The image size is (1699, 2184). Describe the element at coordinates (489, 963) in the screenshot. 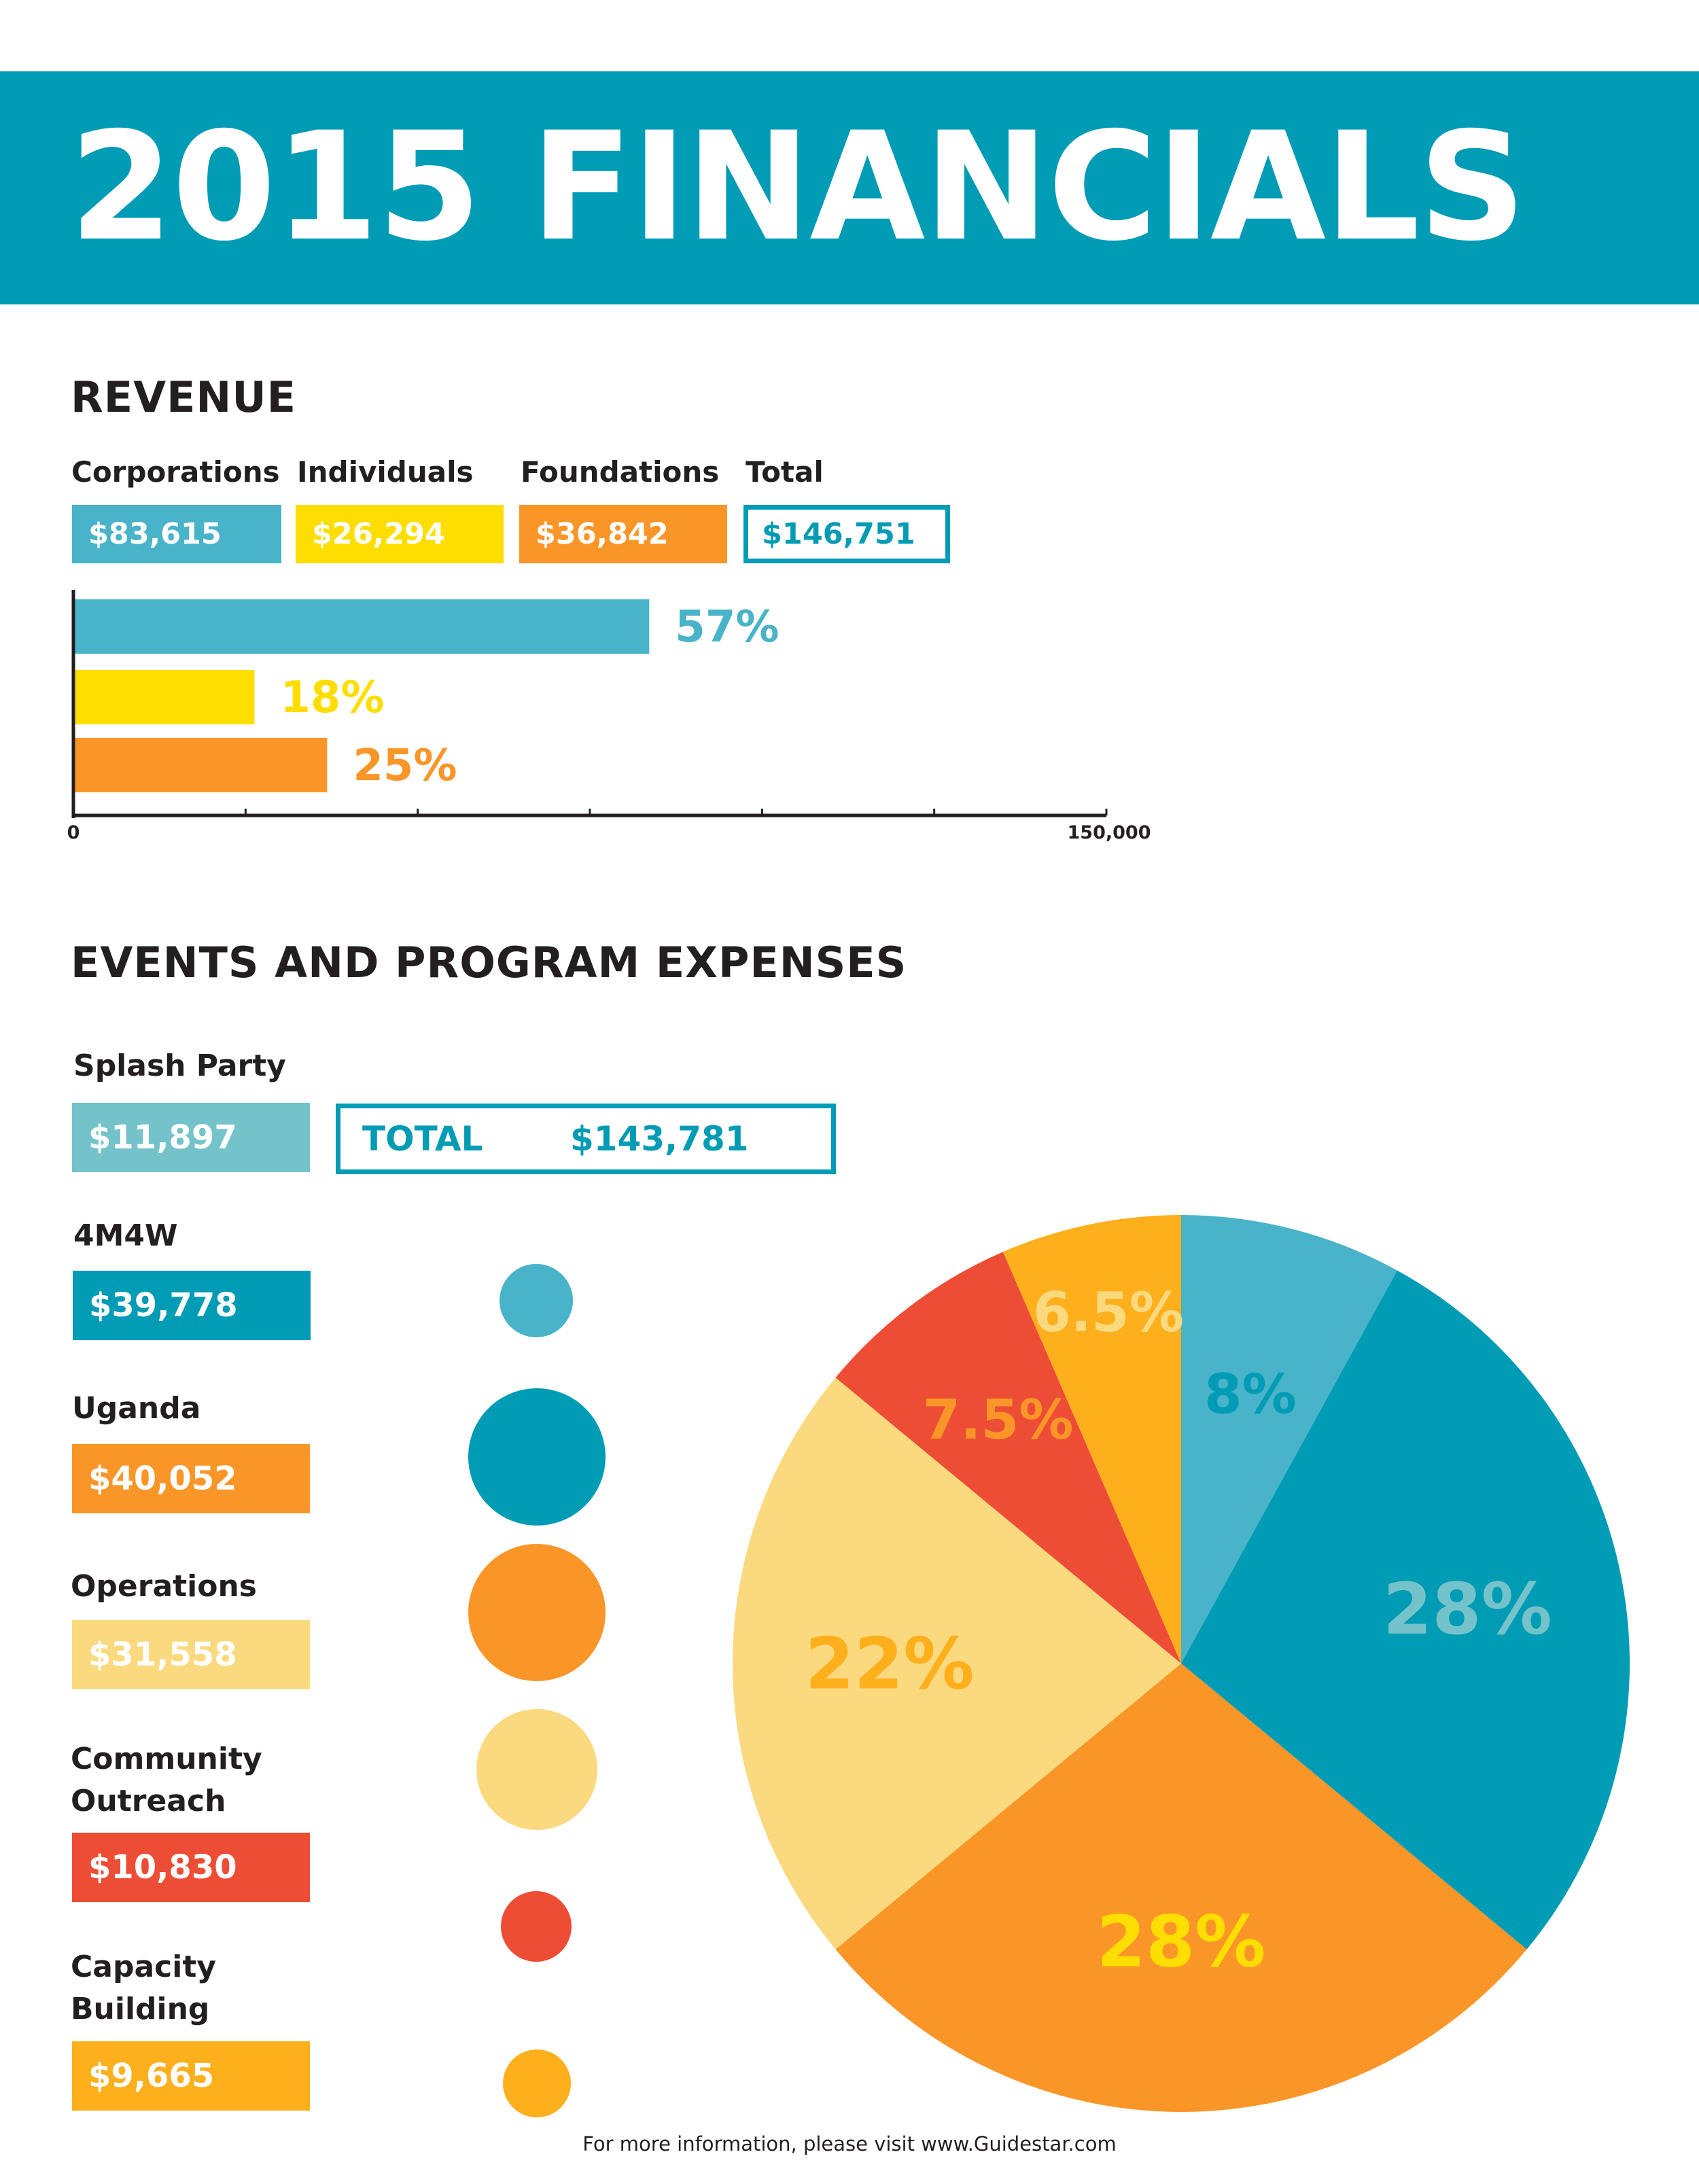

I see `expenses-heading: EVENTS AND PROGRAM EXPENSES` at that location.